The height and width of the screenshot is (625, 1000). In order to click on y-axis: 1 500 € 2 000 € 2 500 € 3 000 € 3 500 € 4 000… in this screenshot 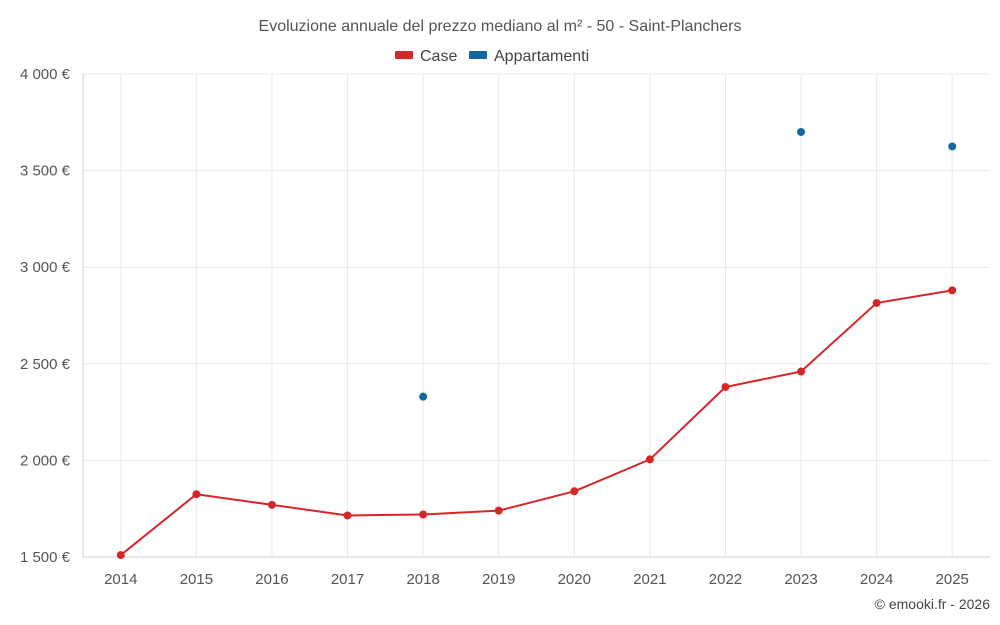, I will do `click(52, 316)`.